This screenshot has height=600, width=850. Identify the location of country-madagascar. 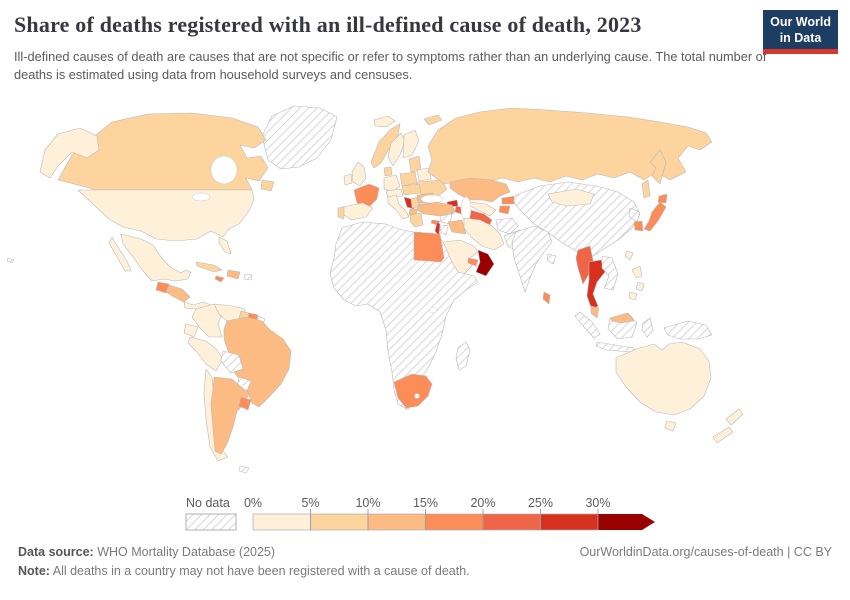
(463, 356).